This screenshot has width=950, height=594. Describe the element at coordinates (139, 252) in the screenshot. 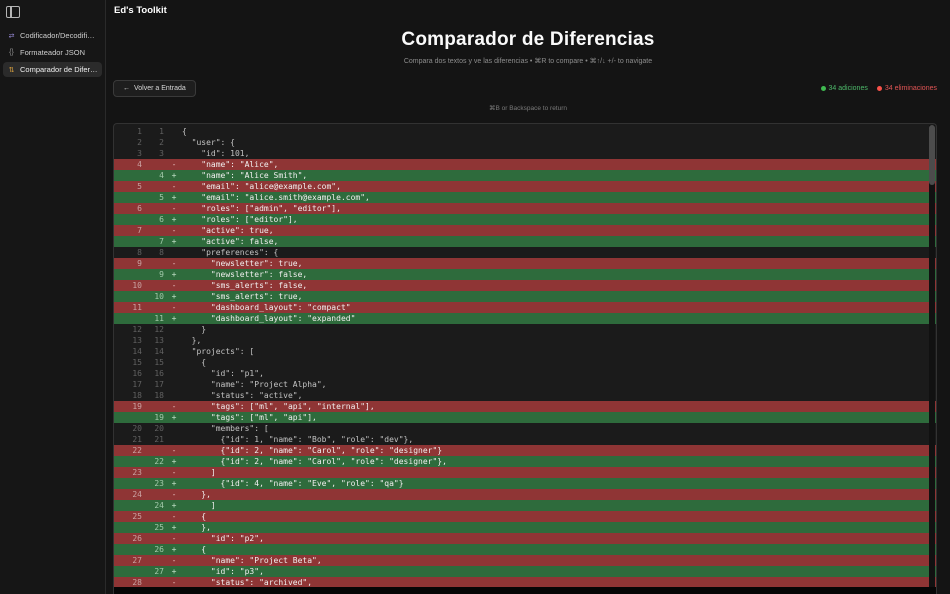

I see `old-line-number: 8` at that location.